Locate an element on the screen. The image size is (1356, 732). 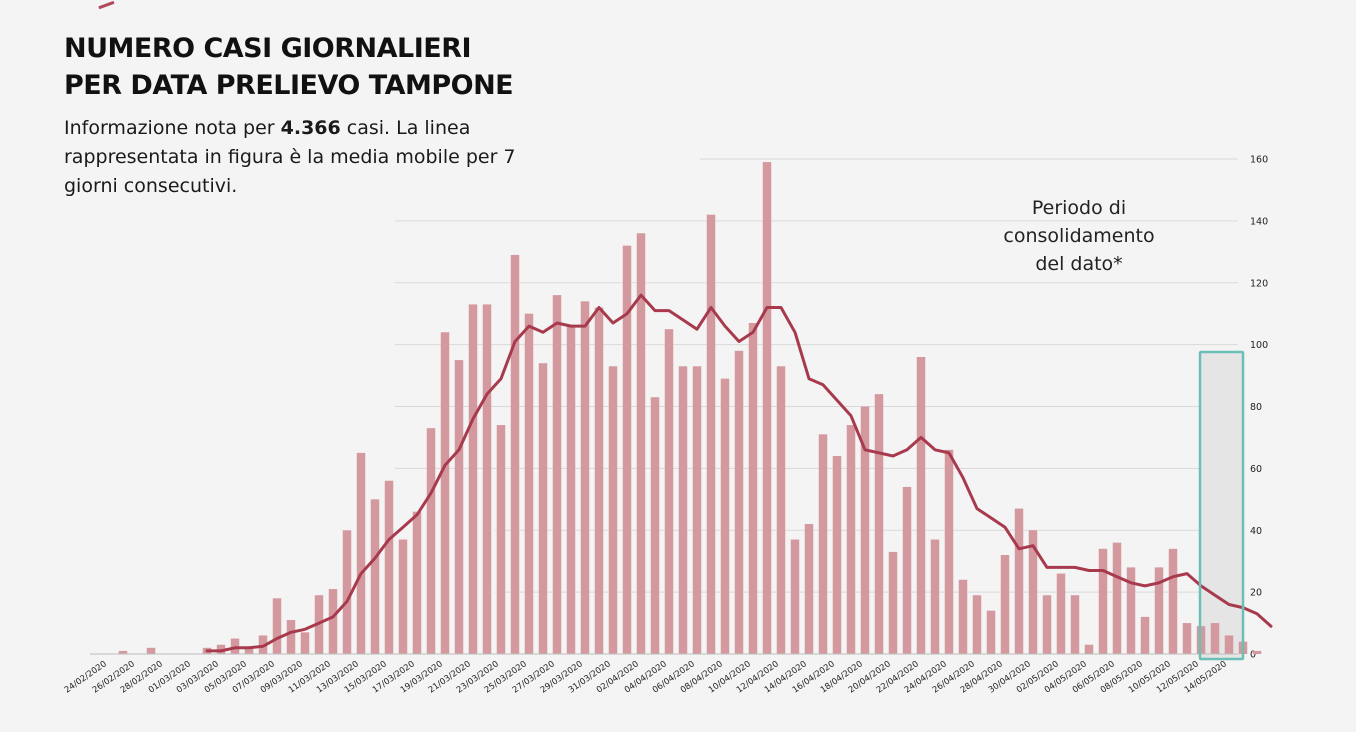
title-line-1: NUMERO CASI GIORNALIERI is located at coordinates (268, 48).